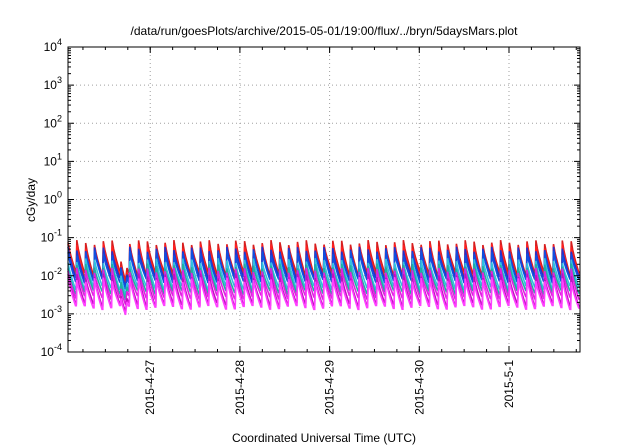 The image size is (640, 448). What do you see at coordinates (51, 274) in the screenshot?
I see `y-tick-label: 10⁻²` at bounding box center [51, 274].